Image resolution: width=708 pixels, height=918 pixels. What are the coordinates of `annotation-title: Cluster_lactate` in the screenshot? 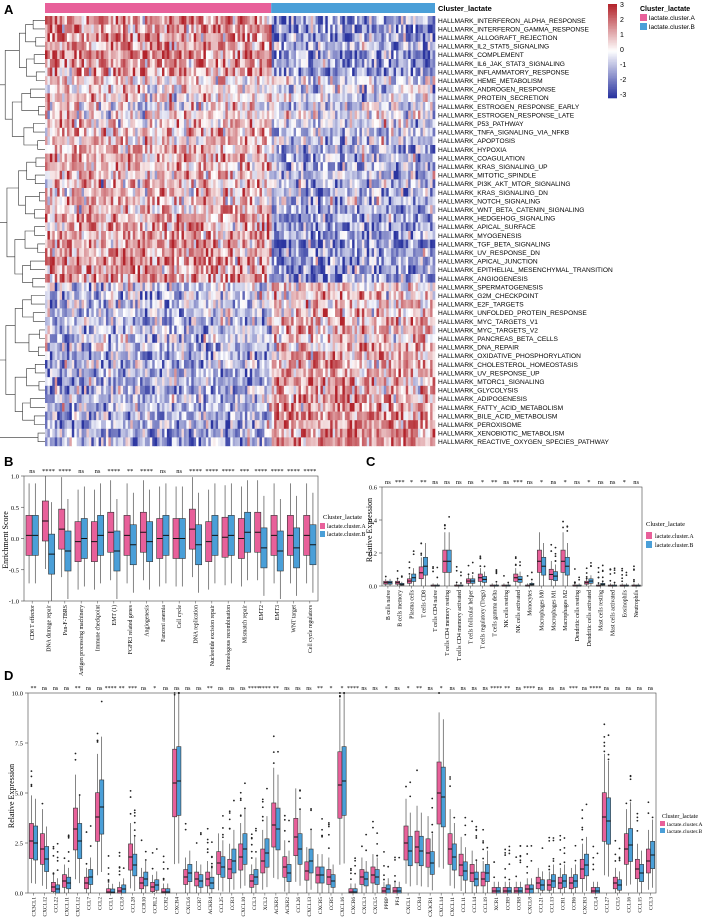 It's located at (465, 8).